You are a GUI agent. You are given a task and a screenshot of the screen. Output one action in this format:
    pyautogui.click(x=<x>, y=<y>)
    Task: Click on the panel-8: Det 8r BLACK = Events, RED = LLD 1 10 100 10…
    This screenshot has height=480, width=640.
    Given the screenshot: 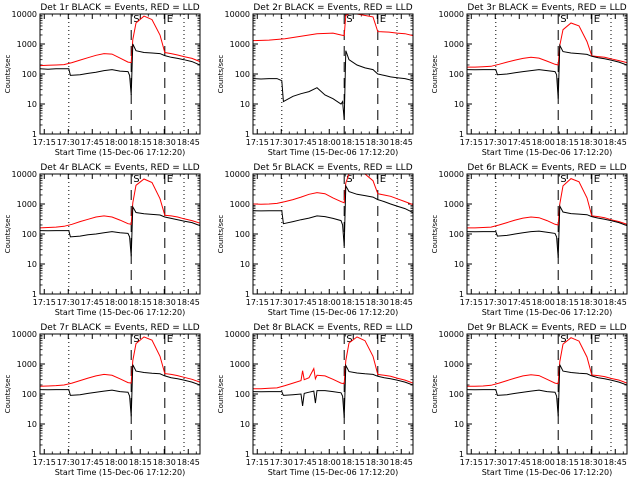 What is the action you would take?
    pyautogui.click(x=315, y=400)
    